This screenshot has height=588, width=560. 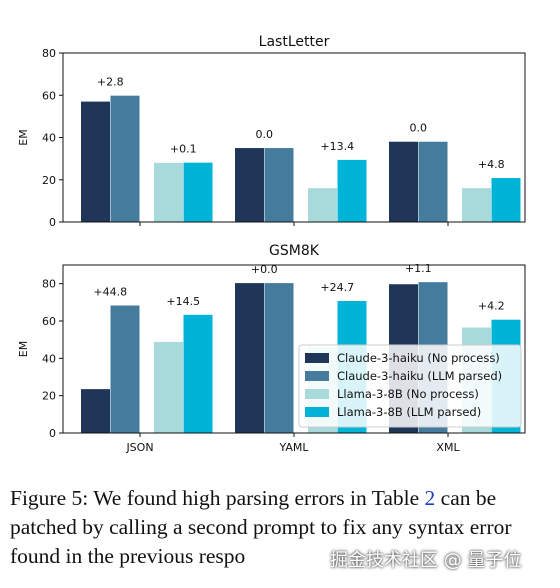 I want to click on chart-title: GSM8K, so click(x=294, y=251).